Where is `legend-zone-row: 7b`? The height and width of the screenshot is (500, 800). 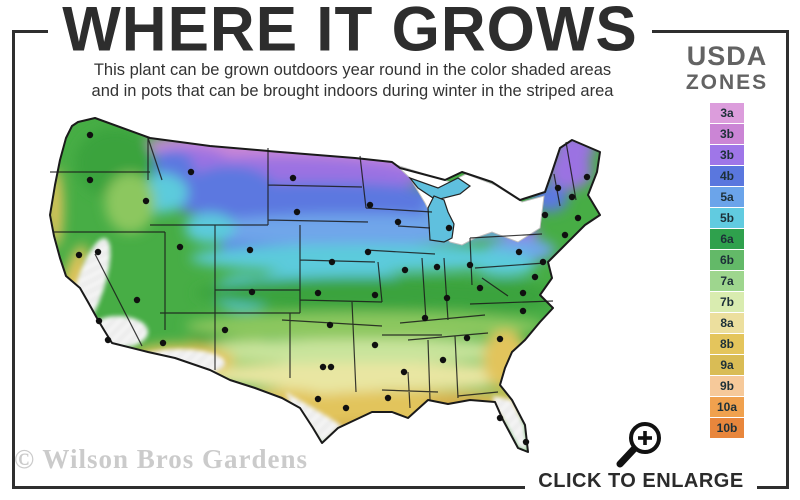
legend-zone-row: 7b is located at coordinates (727, 302).